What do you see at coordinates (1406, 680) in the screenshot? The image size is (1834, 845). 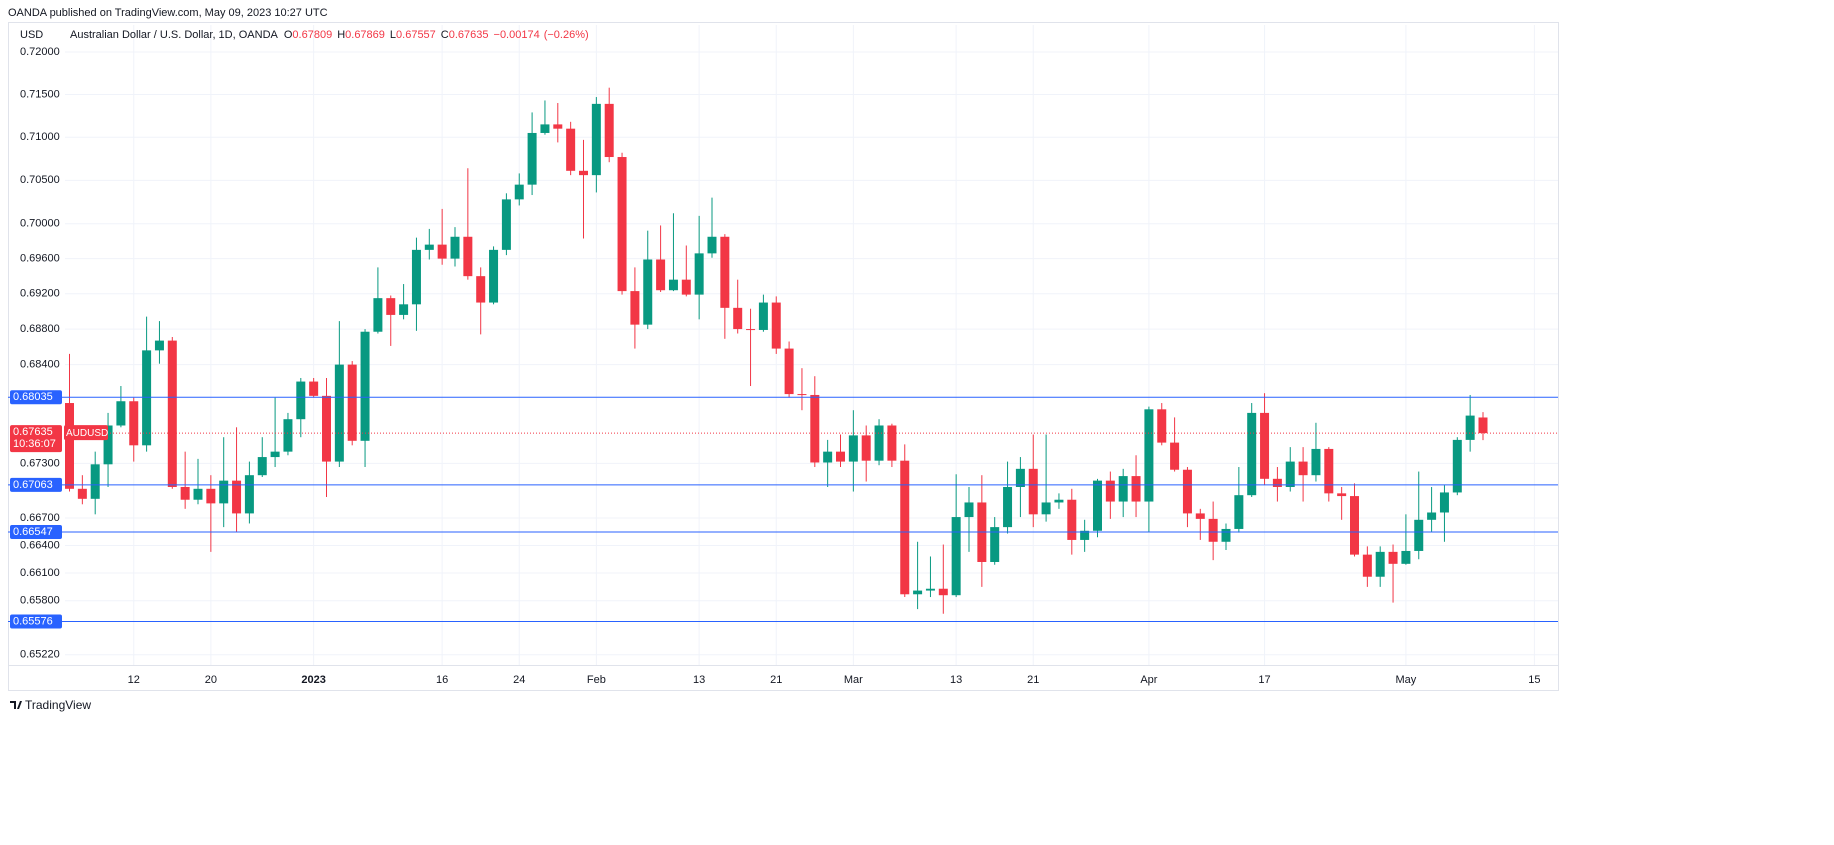 I see `x-tick-label: May` at bounding box center [1406, 680].